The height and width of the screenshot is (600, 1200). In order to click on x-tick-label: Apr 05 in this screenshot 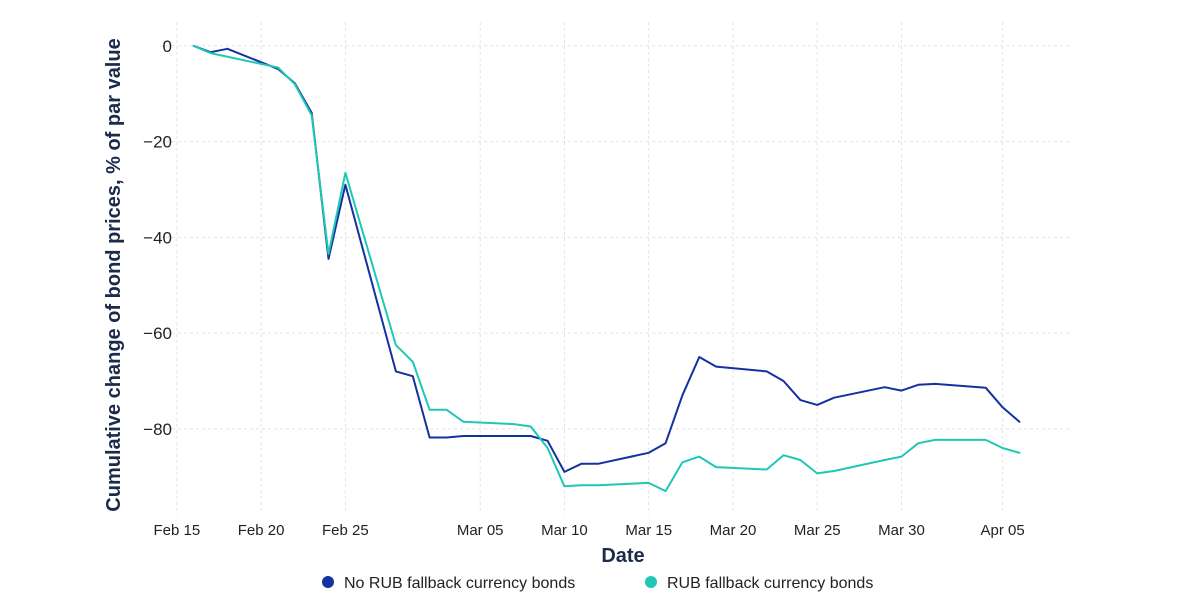, I will do `click(1002, 530)`.